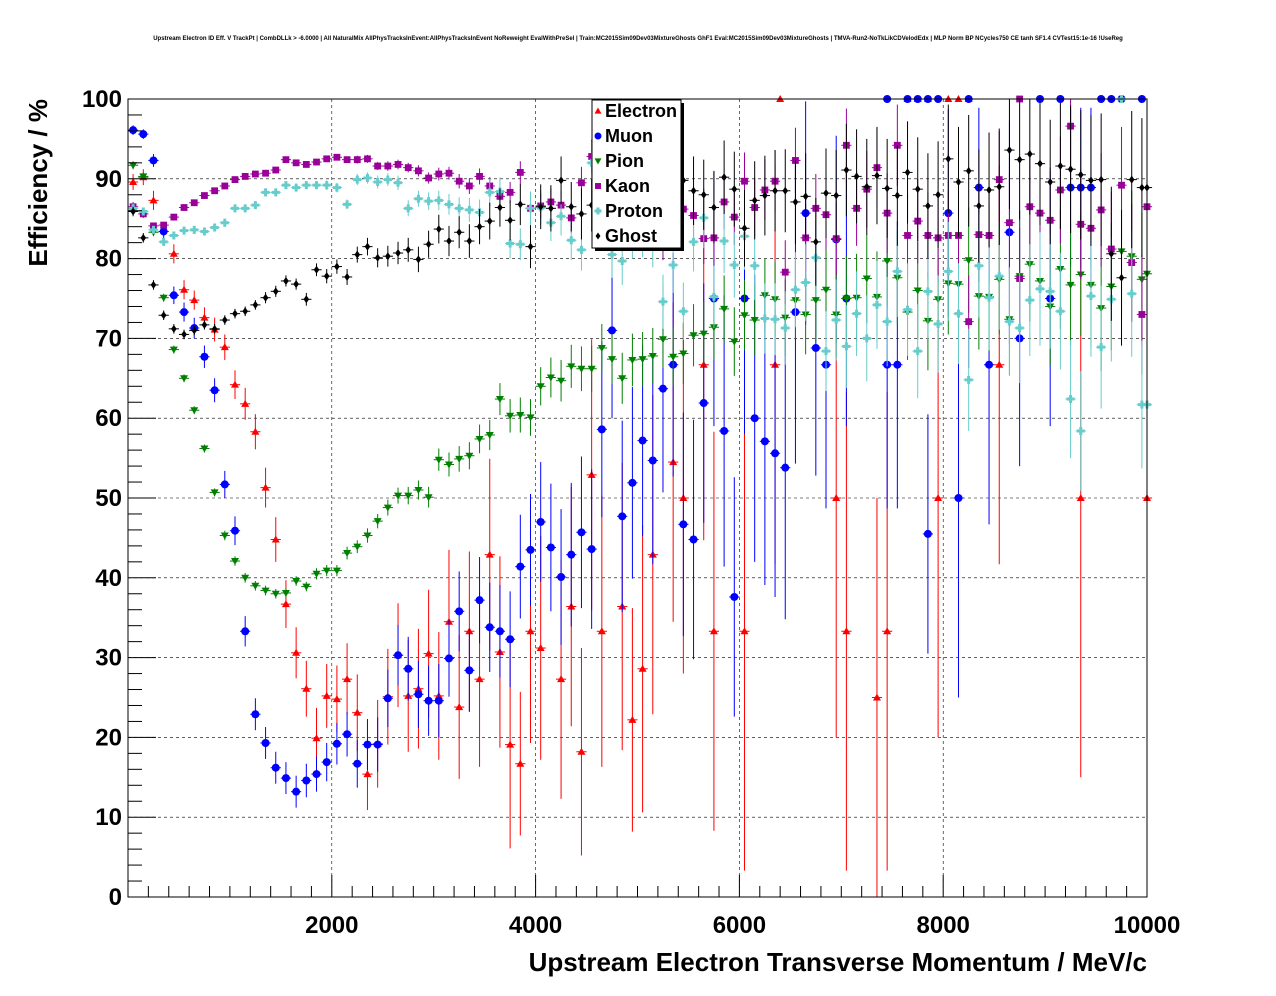 Image resolution: width=1276 pixels, height=996 pixels. What do you see at coordinates (623, 136) in the screenshot?
I see `legend-item-muon: Muon` at bounding box center [623, 136].